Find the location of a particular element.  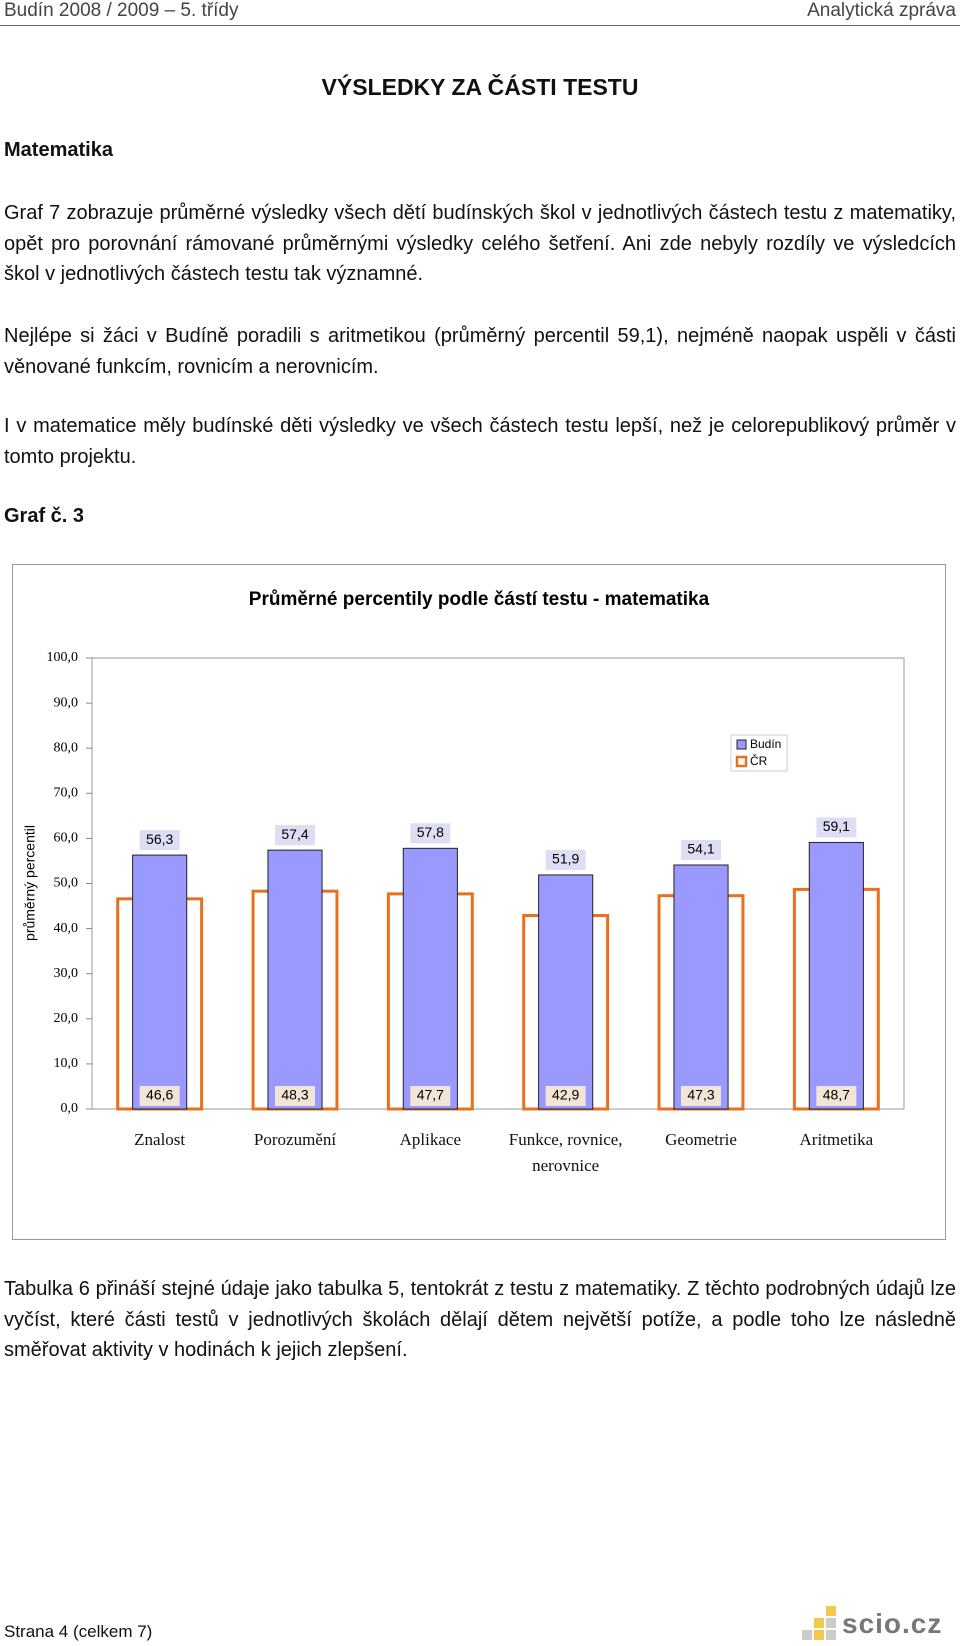

value-label: 57,4 is located at coordinates (294, 834).